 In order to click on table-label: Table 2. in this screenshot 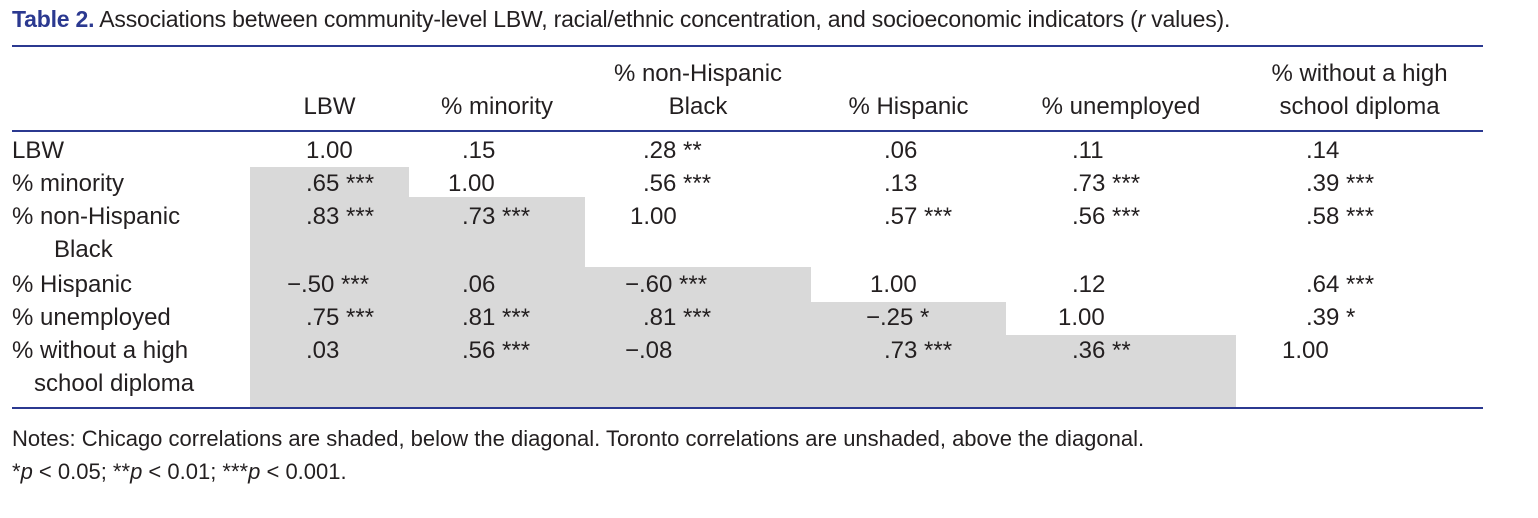, I will do `click(53, 19)`.